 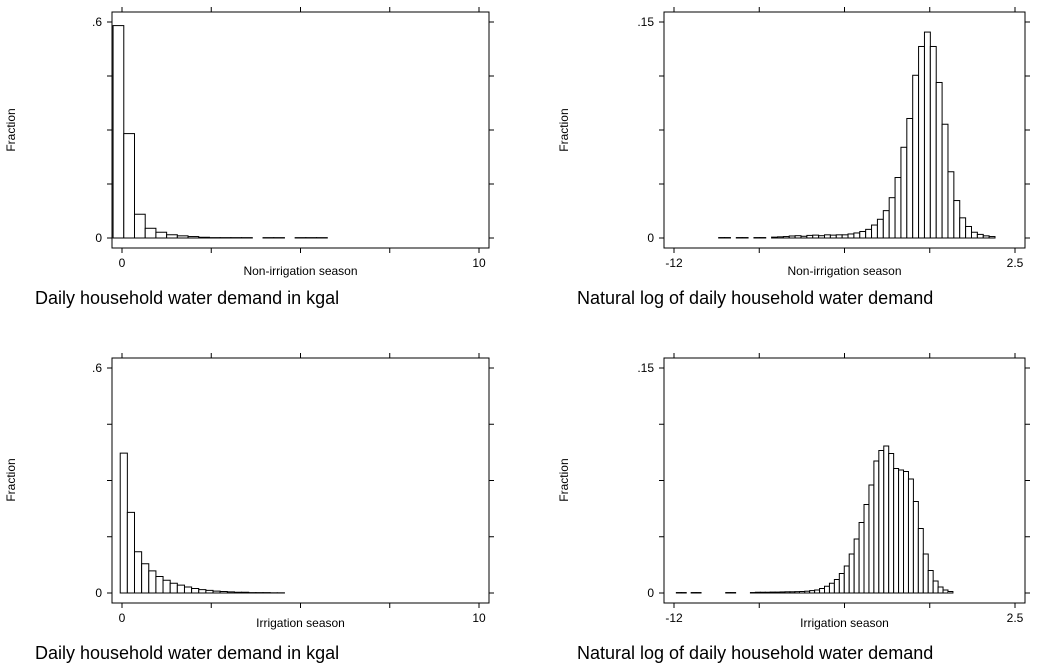 I want to click on y-tick-label: .6, so click(x=97, y=22).